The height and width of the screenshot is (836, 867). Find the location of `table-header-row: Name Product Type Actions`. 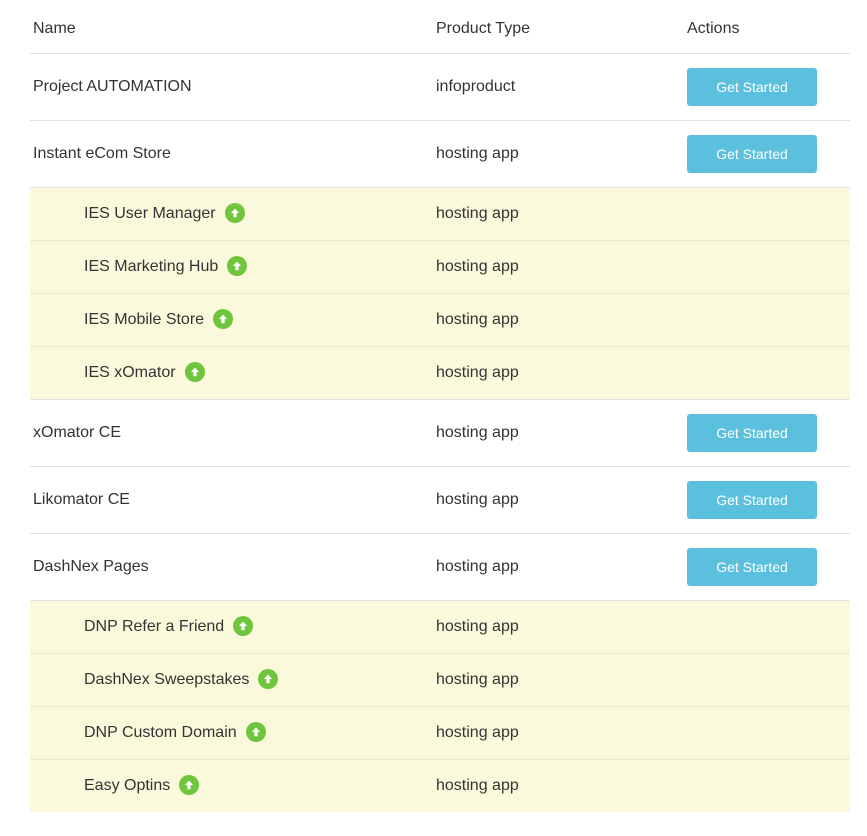

table-header-row: Name Product Type Actions is located at coordinates (440, 30).